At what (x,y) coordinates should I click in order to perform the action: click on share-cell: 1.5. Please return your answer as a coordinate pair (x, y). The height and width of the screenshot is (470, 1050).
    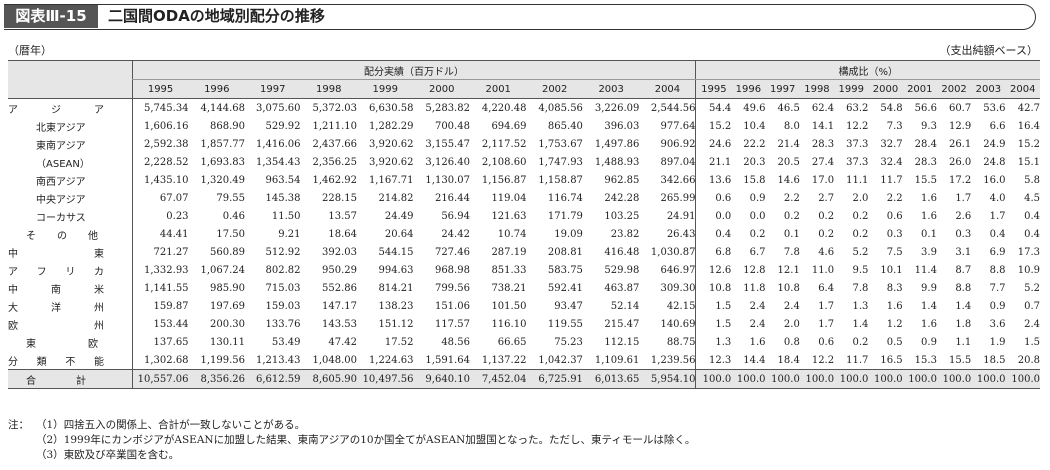
    Looking at the image, I should click on (713, 324).